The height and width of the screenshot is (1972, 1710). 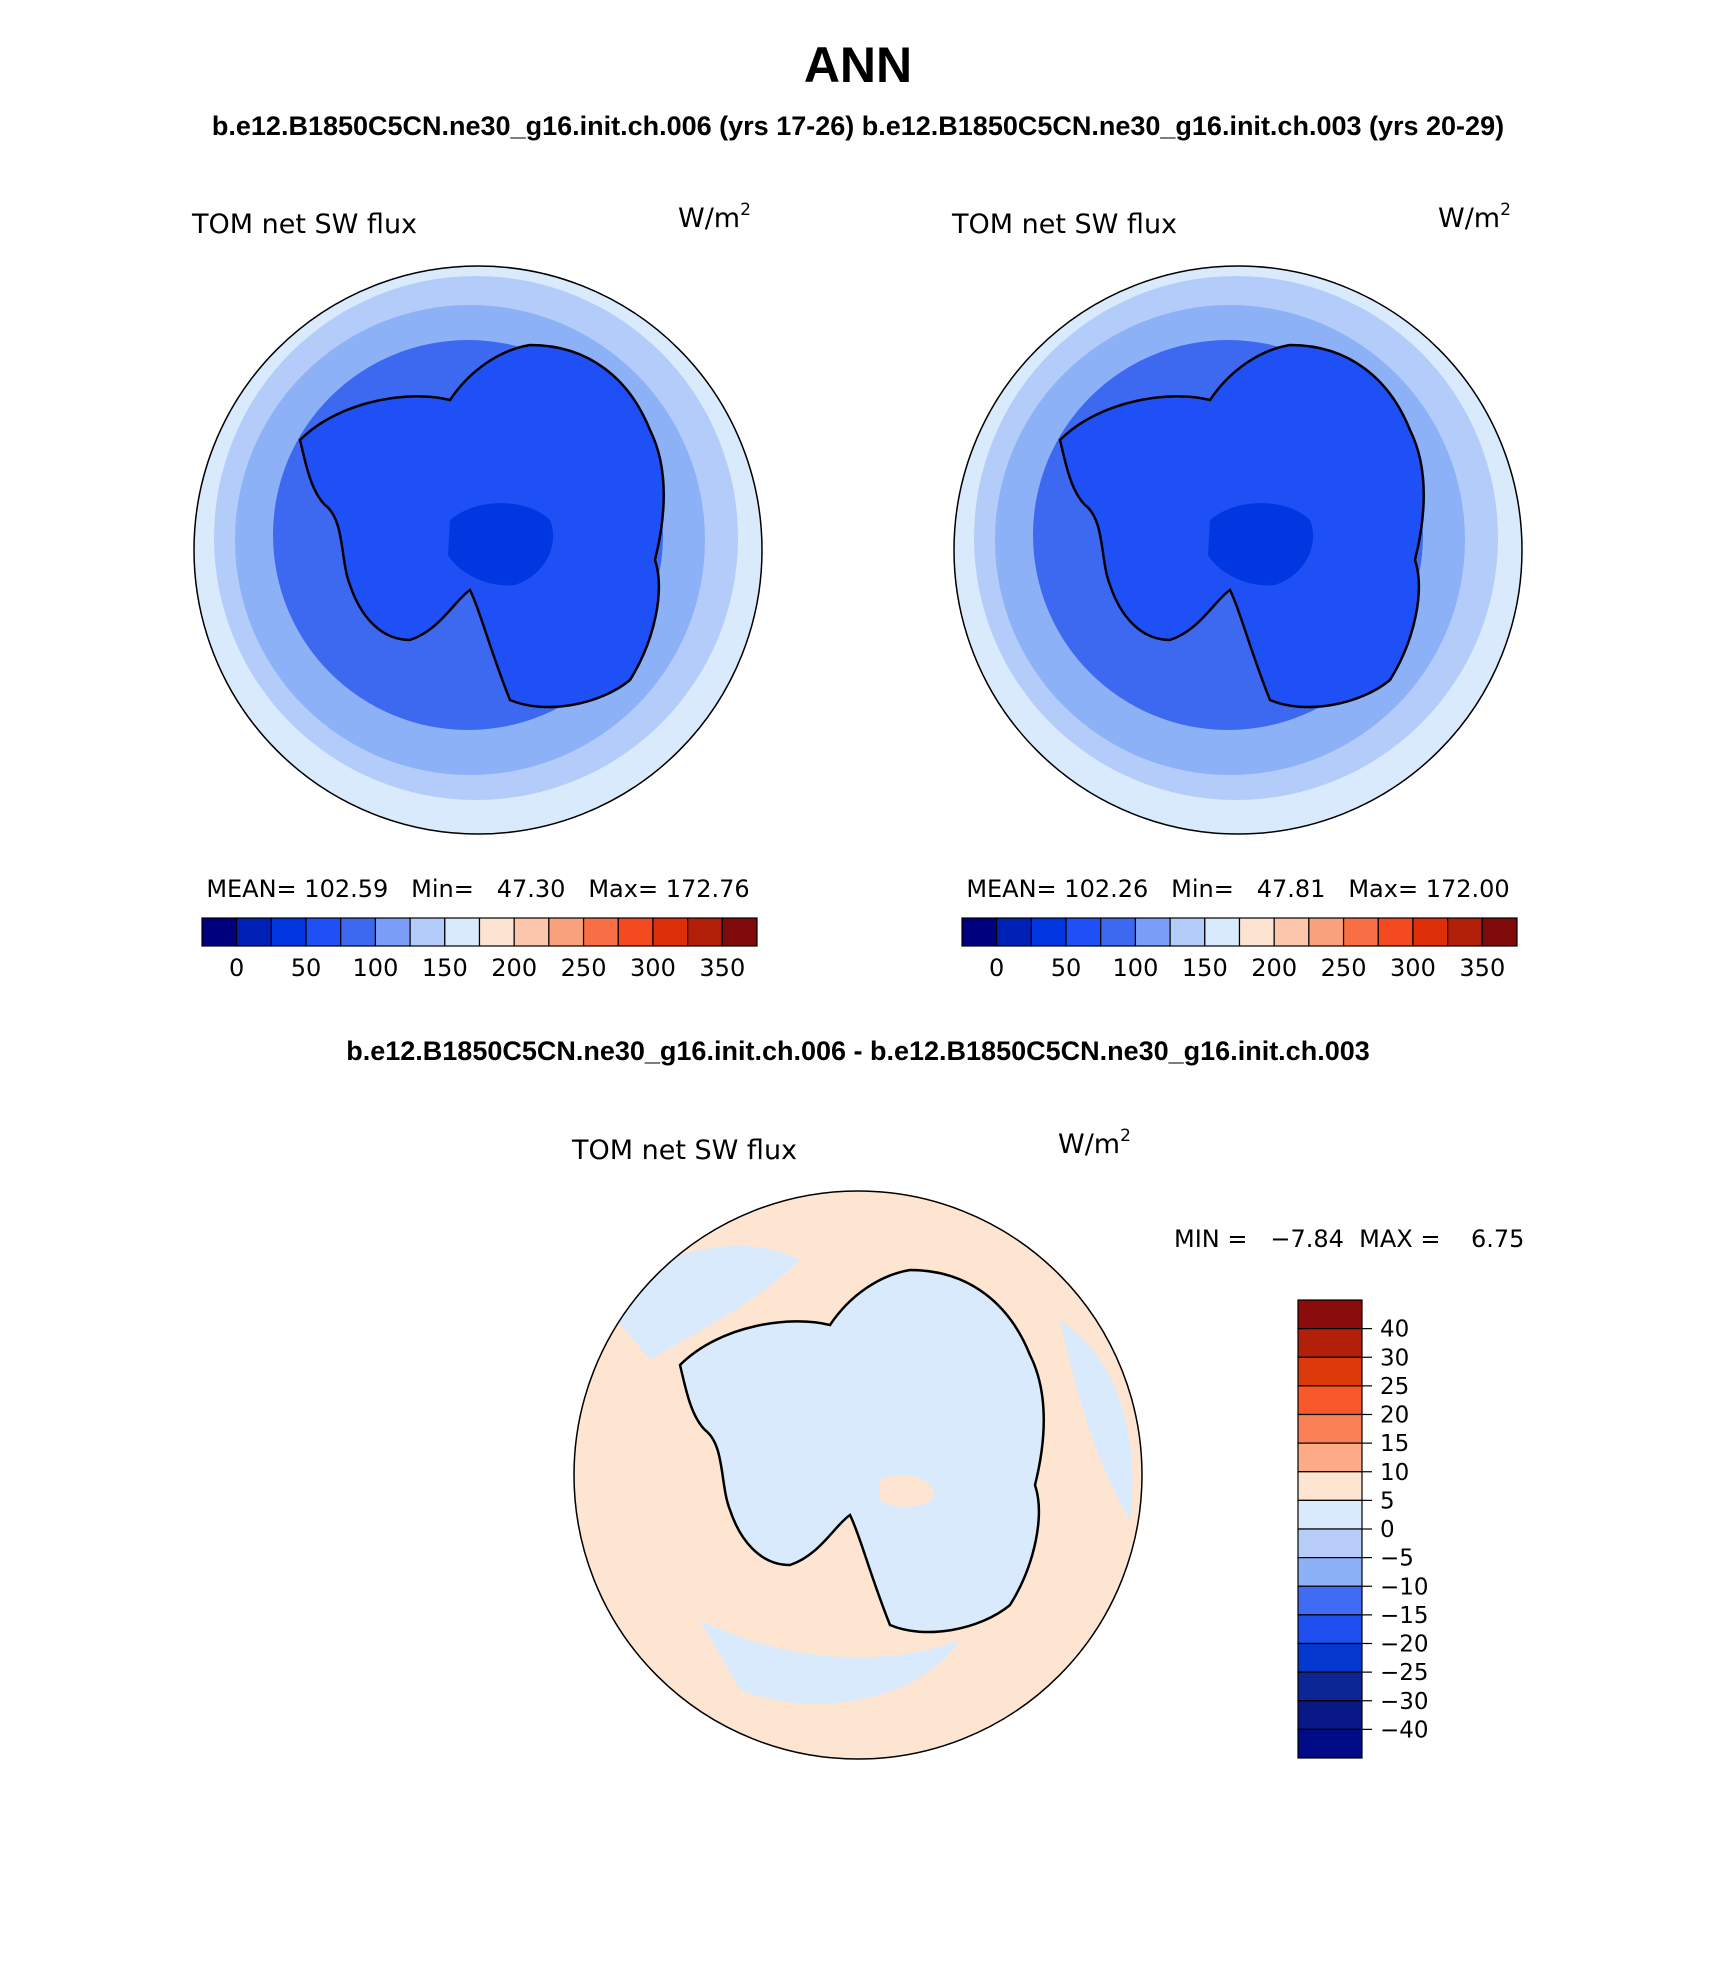 What do you see at coordinates (830, 1662) in the screenshot?
I see `band-neg5-0-south` at bounding box center [830, 1662].